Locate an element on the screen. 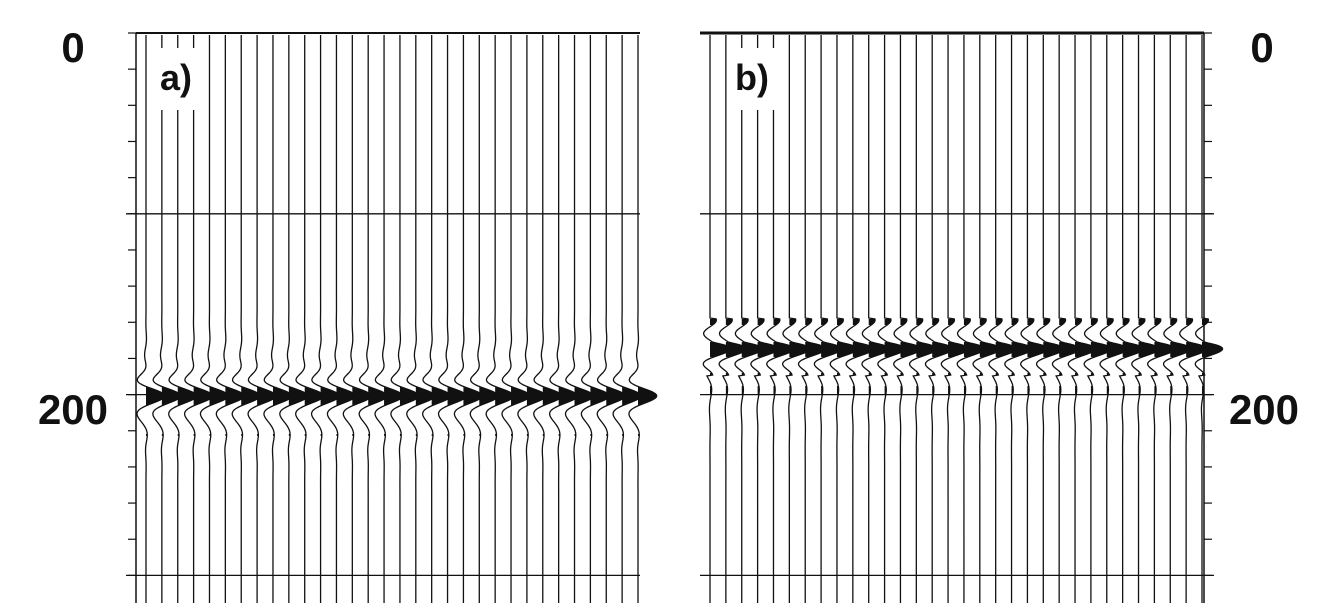 The image size is (1322, 616). panel-label-box-b is located at coordinates (752, 79).